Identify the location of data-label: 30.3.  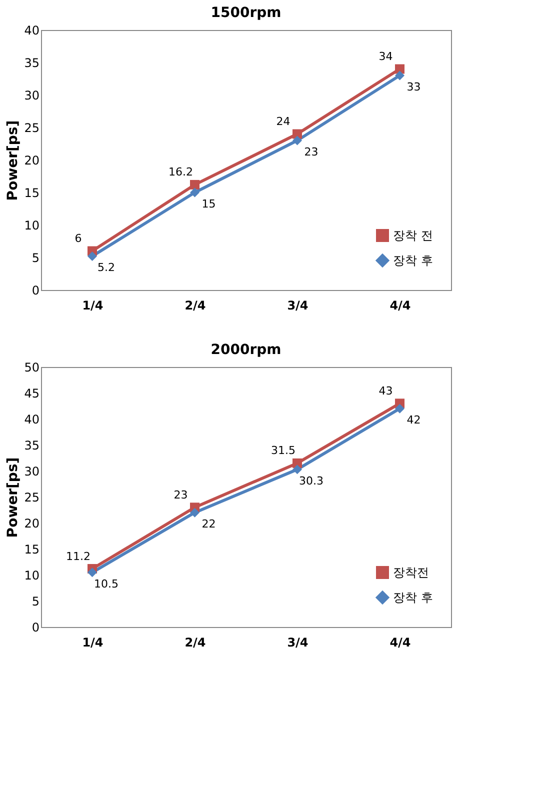
(311, 481).